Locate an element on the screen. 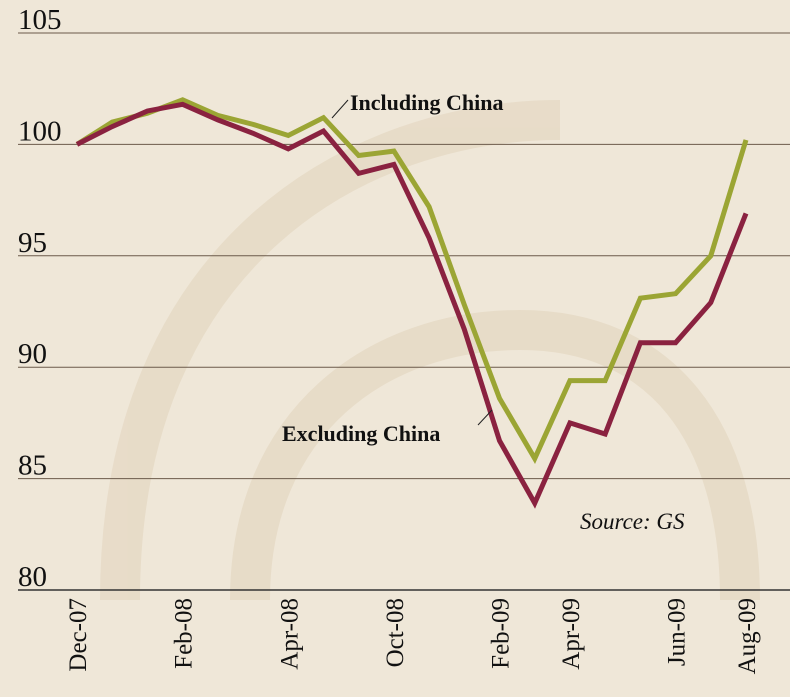  x-tick-label: Aug-09 is located at coordinates (747, 636).